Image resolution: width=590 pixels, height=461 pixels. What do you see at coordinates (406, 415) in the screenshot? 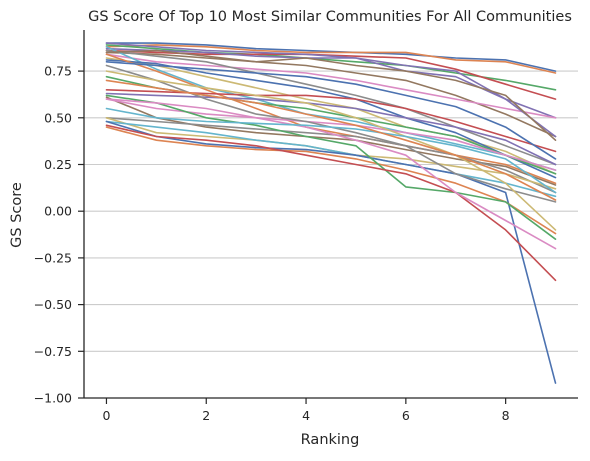
I see `x-tick-label-3: 6` at bounding box center [406, 415].